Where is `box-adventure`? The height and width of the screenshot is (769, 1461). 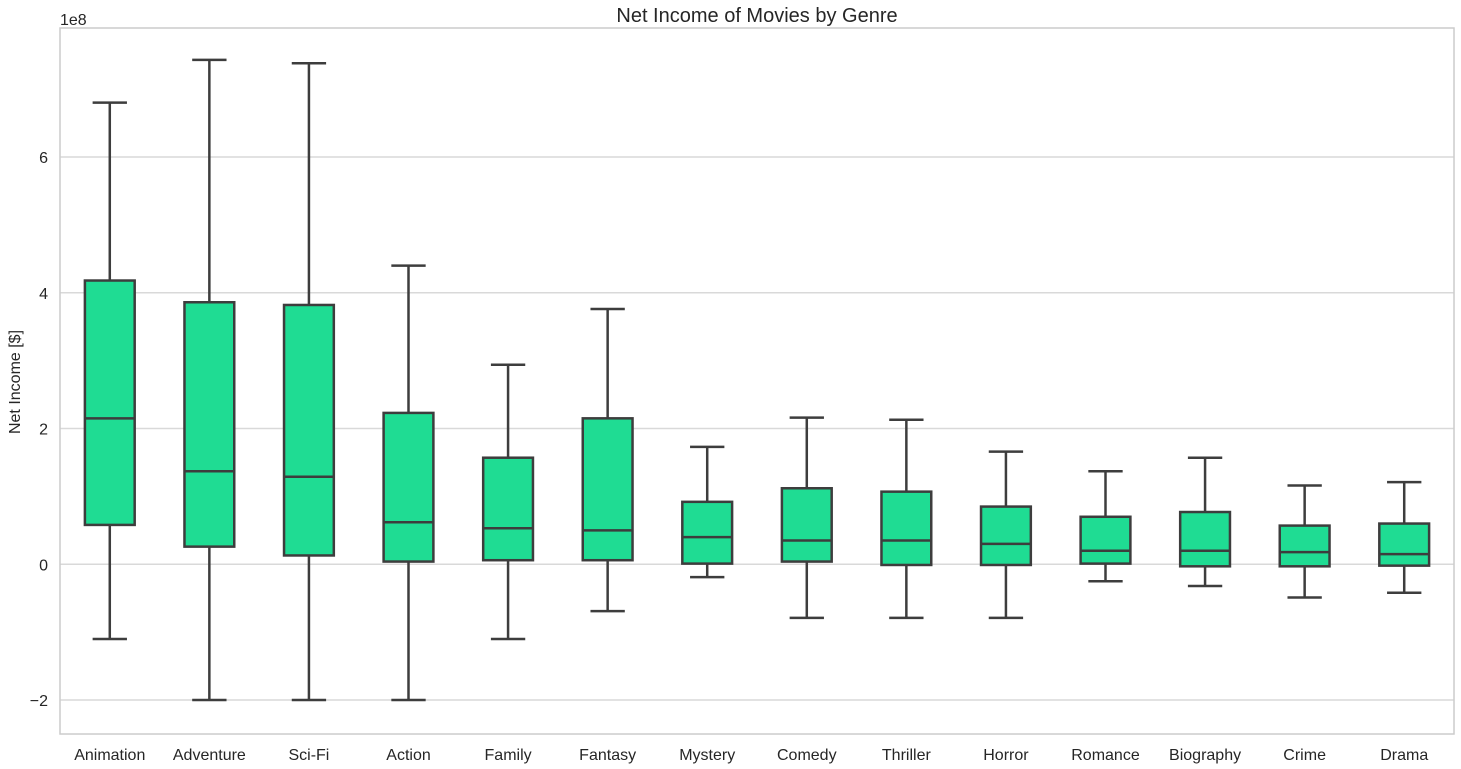
box-adventure is located at coordinates (209, 380).